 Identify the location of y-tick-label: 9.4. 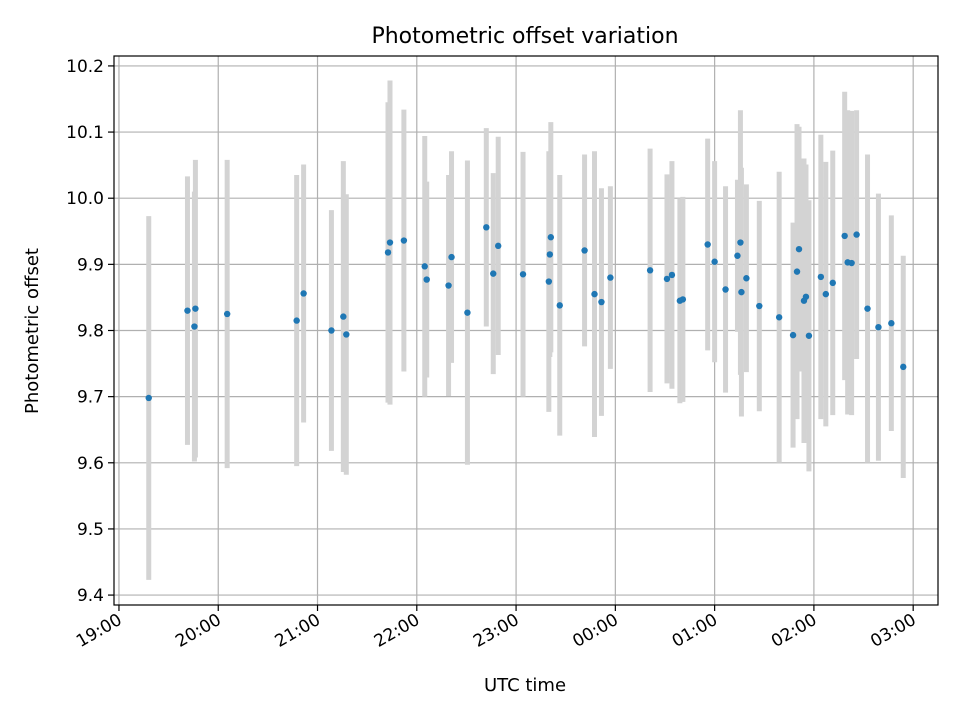
(90, 596).